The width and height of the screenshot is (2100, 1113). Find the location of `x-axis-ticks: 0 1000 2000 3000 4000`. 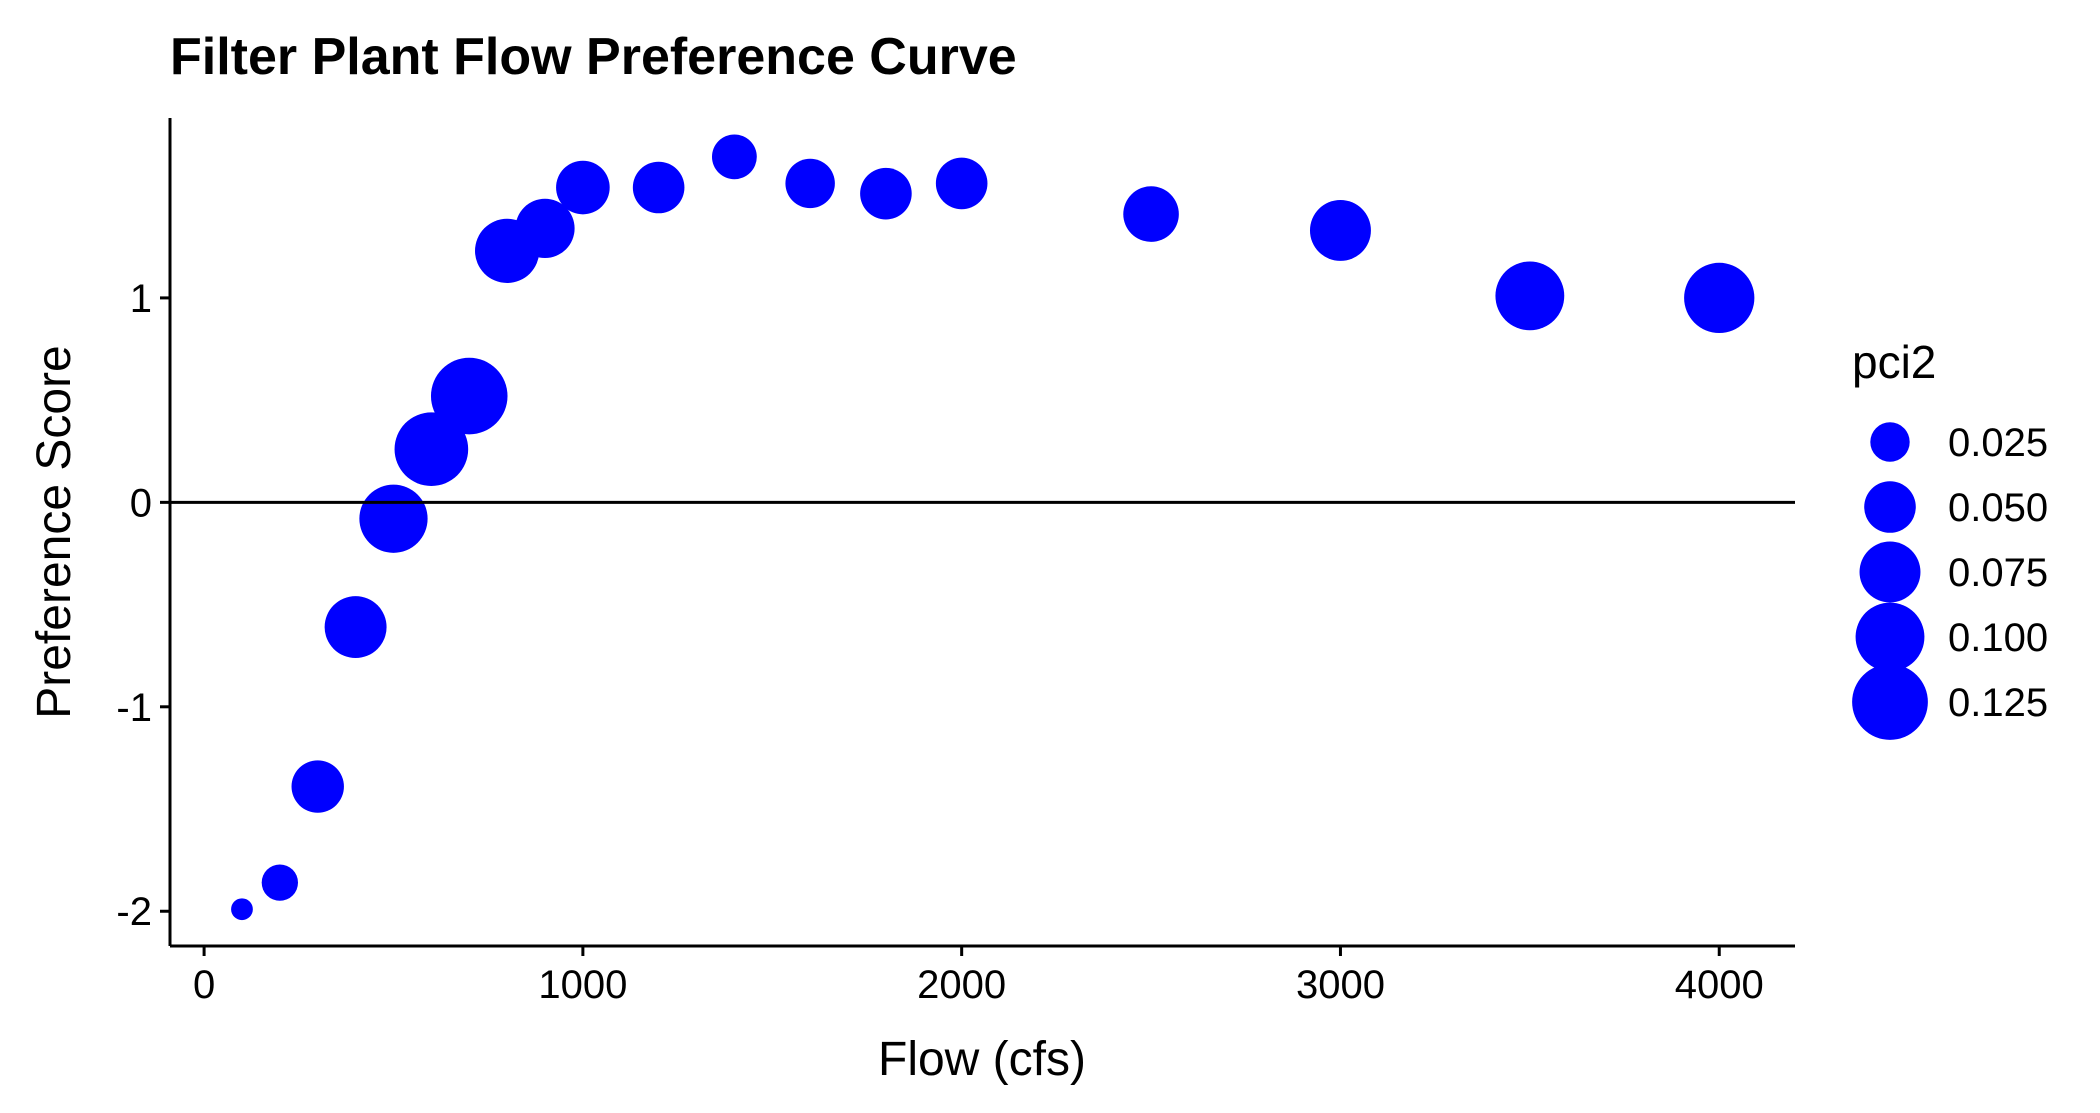

x-axis-ticks: 0 1000 2000 3000 4000 is located at coordinates (978, 976).